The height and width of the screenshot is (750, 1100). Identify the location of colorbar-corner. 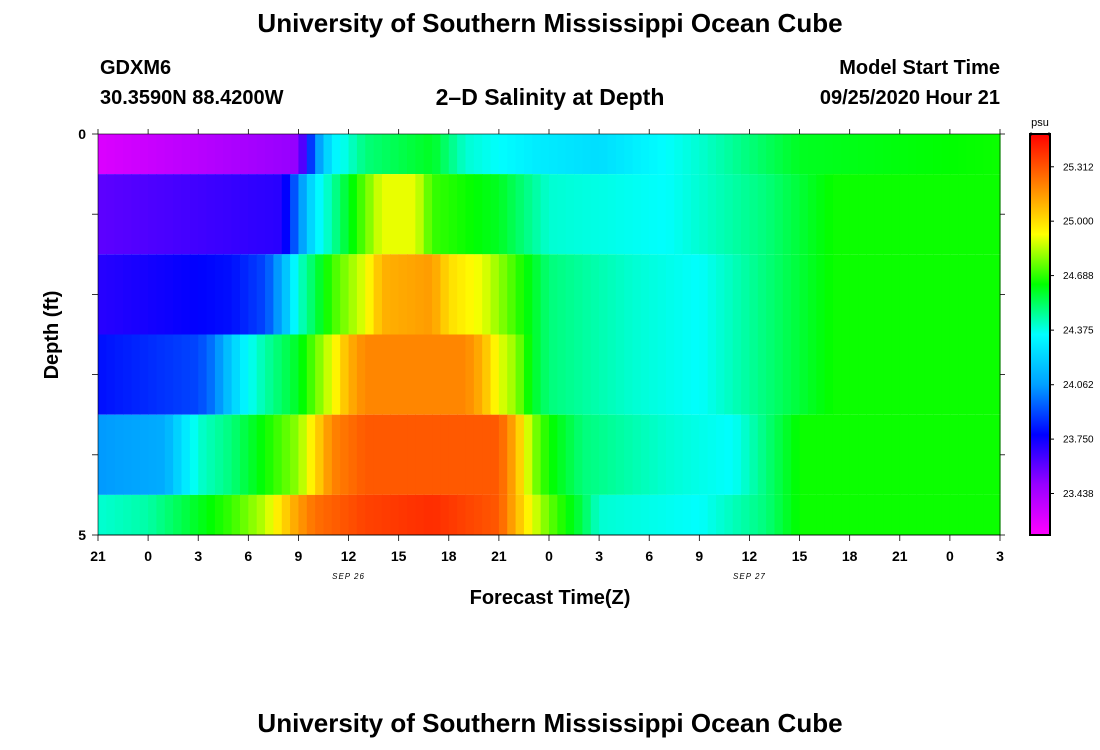
(1031, 134).